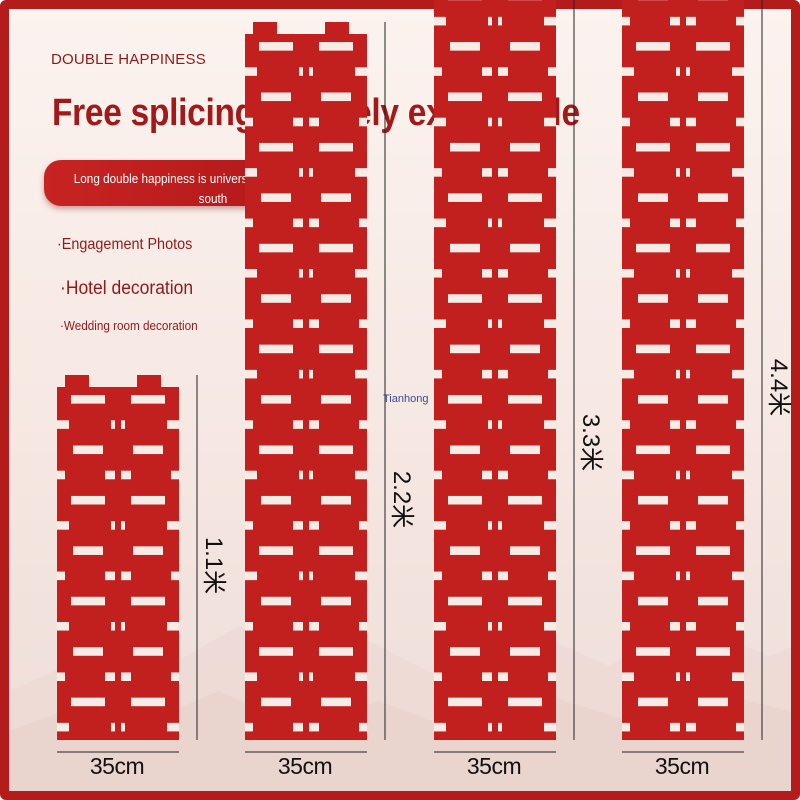 This screenshot has height=800, width=800. I want to click on width-label-3: 35cm, so click(494, 766).